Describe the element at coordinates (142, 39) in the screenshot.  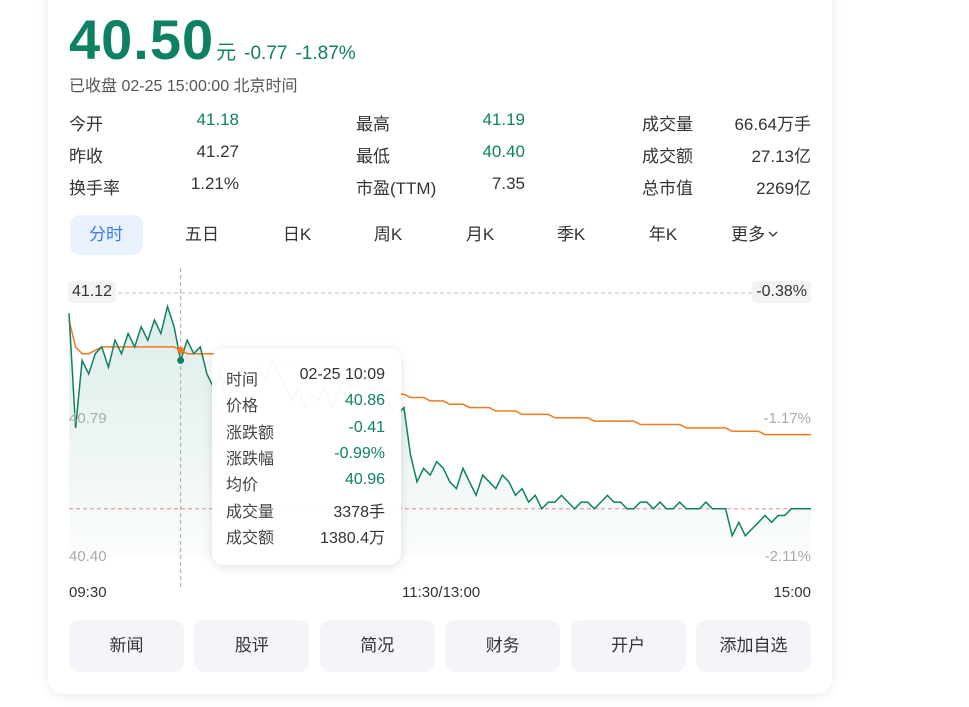
I see `current-price: 40.50` at that location.